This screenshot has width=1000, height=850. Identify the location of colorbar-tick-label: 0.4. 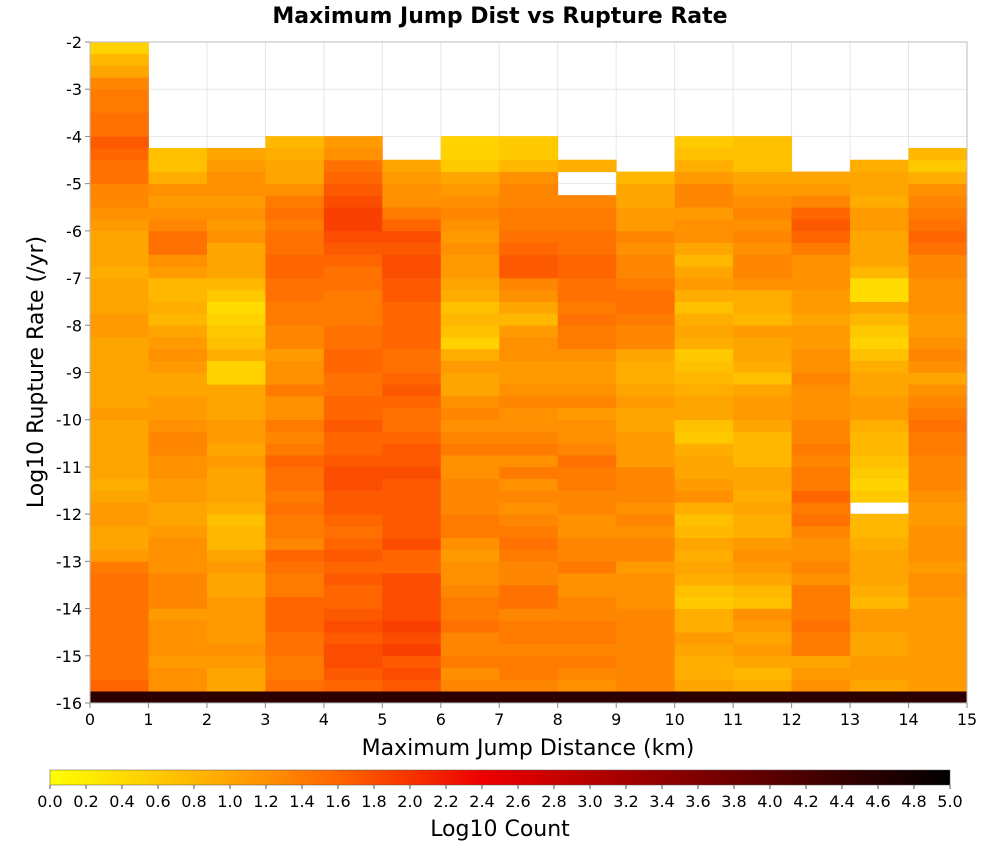
(121, 801).